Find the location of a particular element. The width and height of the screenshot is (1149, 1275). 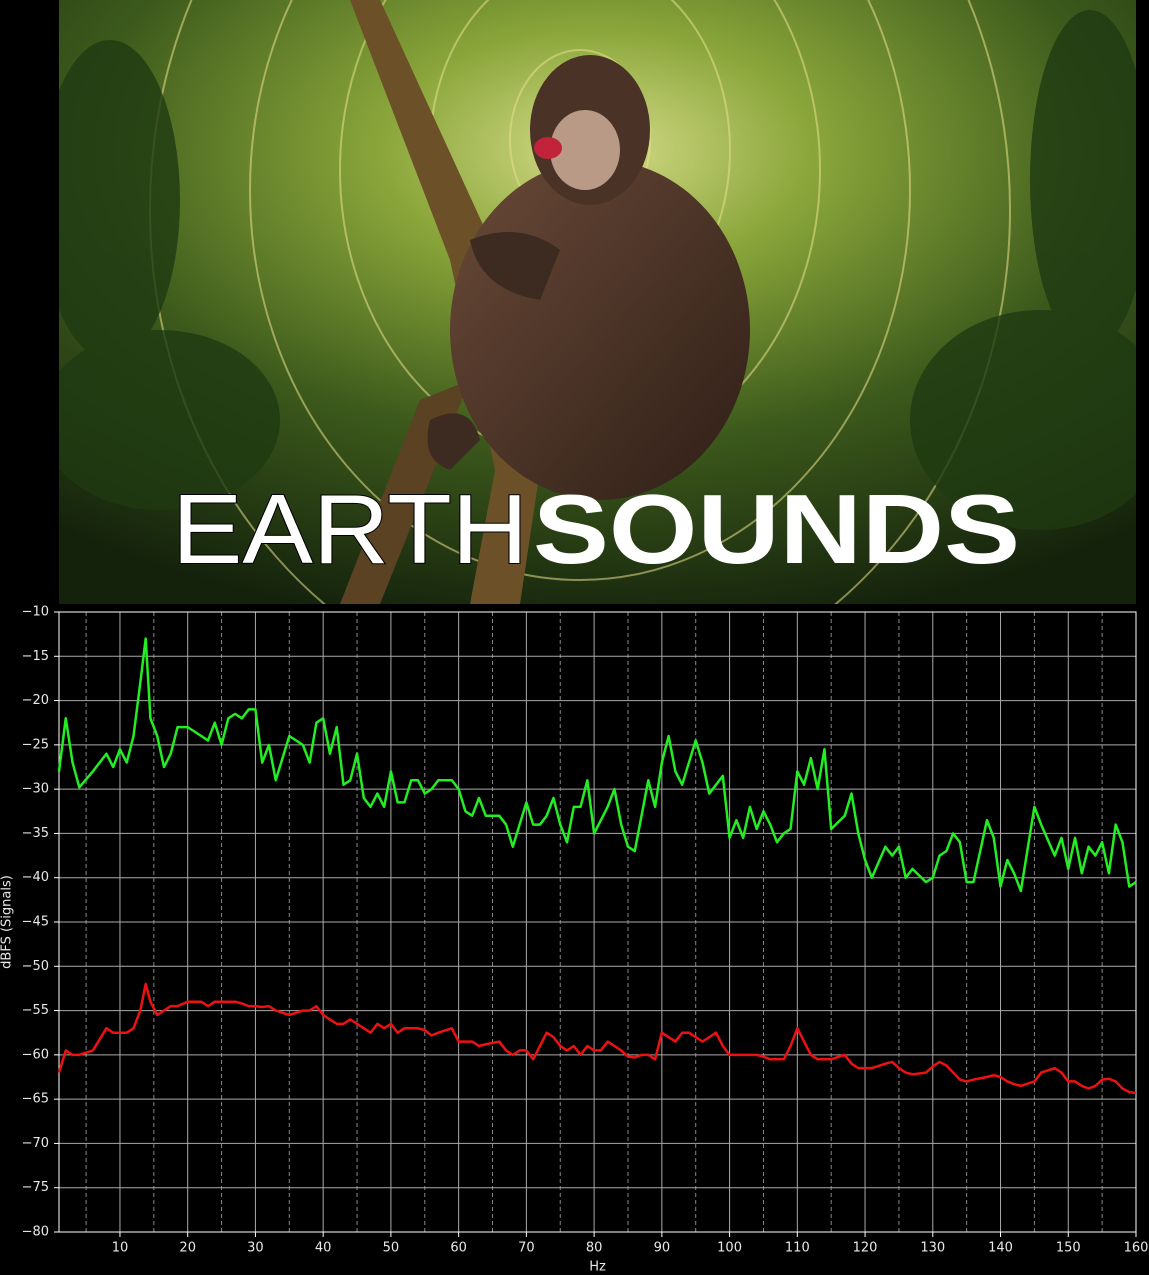

banner-title-light: EARTH is located at coordinates (350, 529).